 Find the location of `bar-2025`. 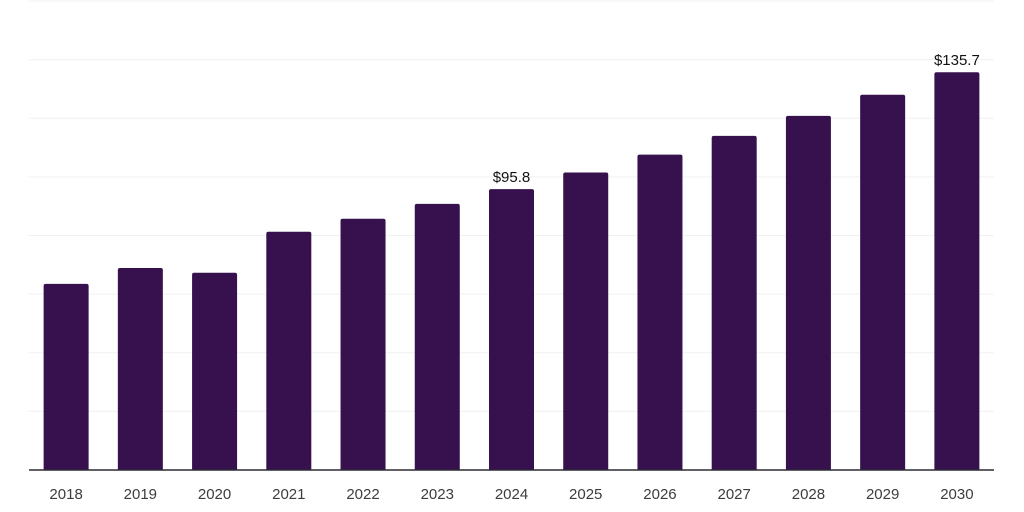

bar-2025 is located at coordinates (586, 321).